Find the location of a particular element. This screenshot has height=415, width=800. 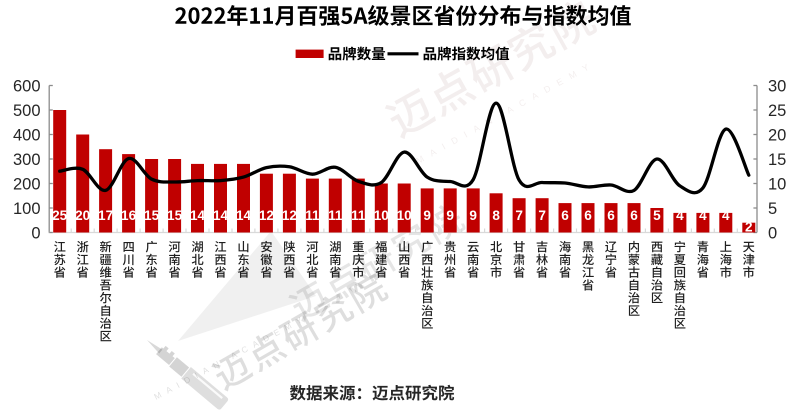

svg-text: 8 is located at coordinates (496, 215).